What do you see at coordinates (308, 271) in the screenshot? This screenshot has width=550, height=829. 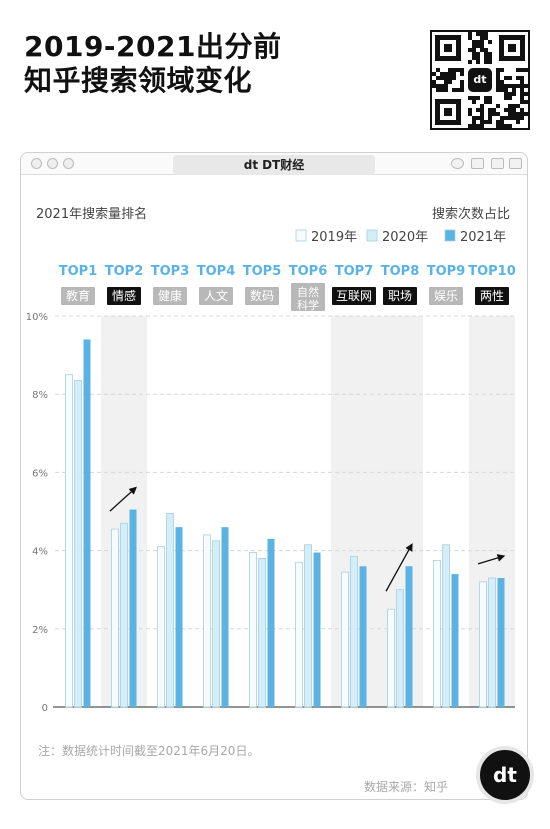 I see `rank-label: TOP6` at bounding box center [308, 271].